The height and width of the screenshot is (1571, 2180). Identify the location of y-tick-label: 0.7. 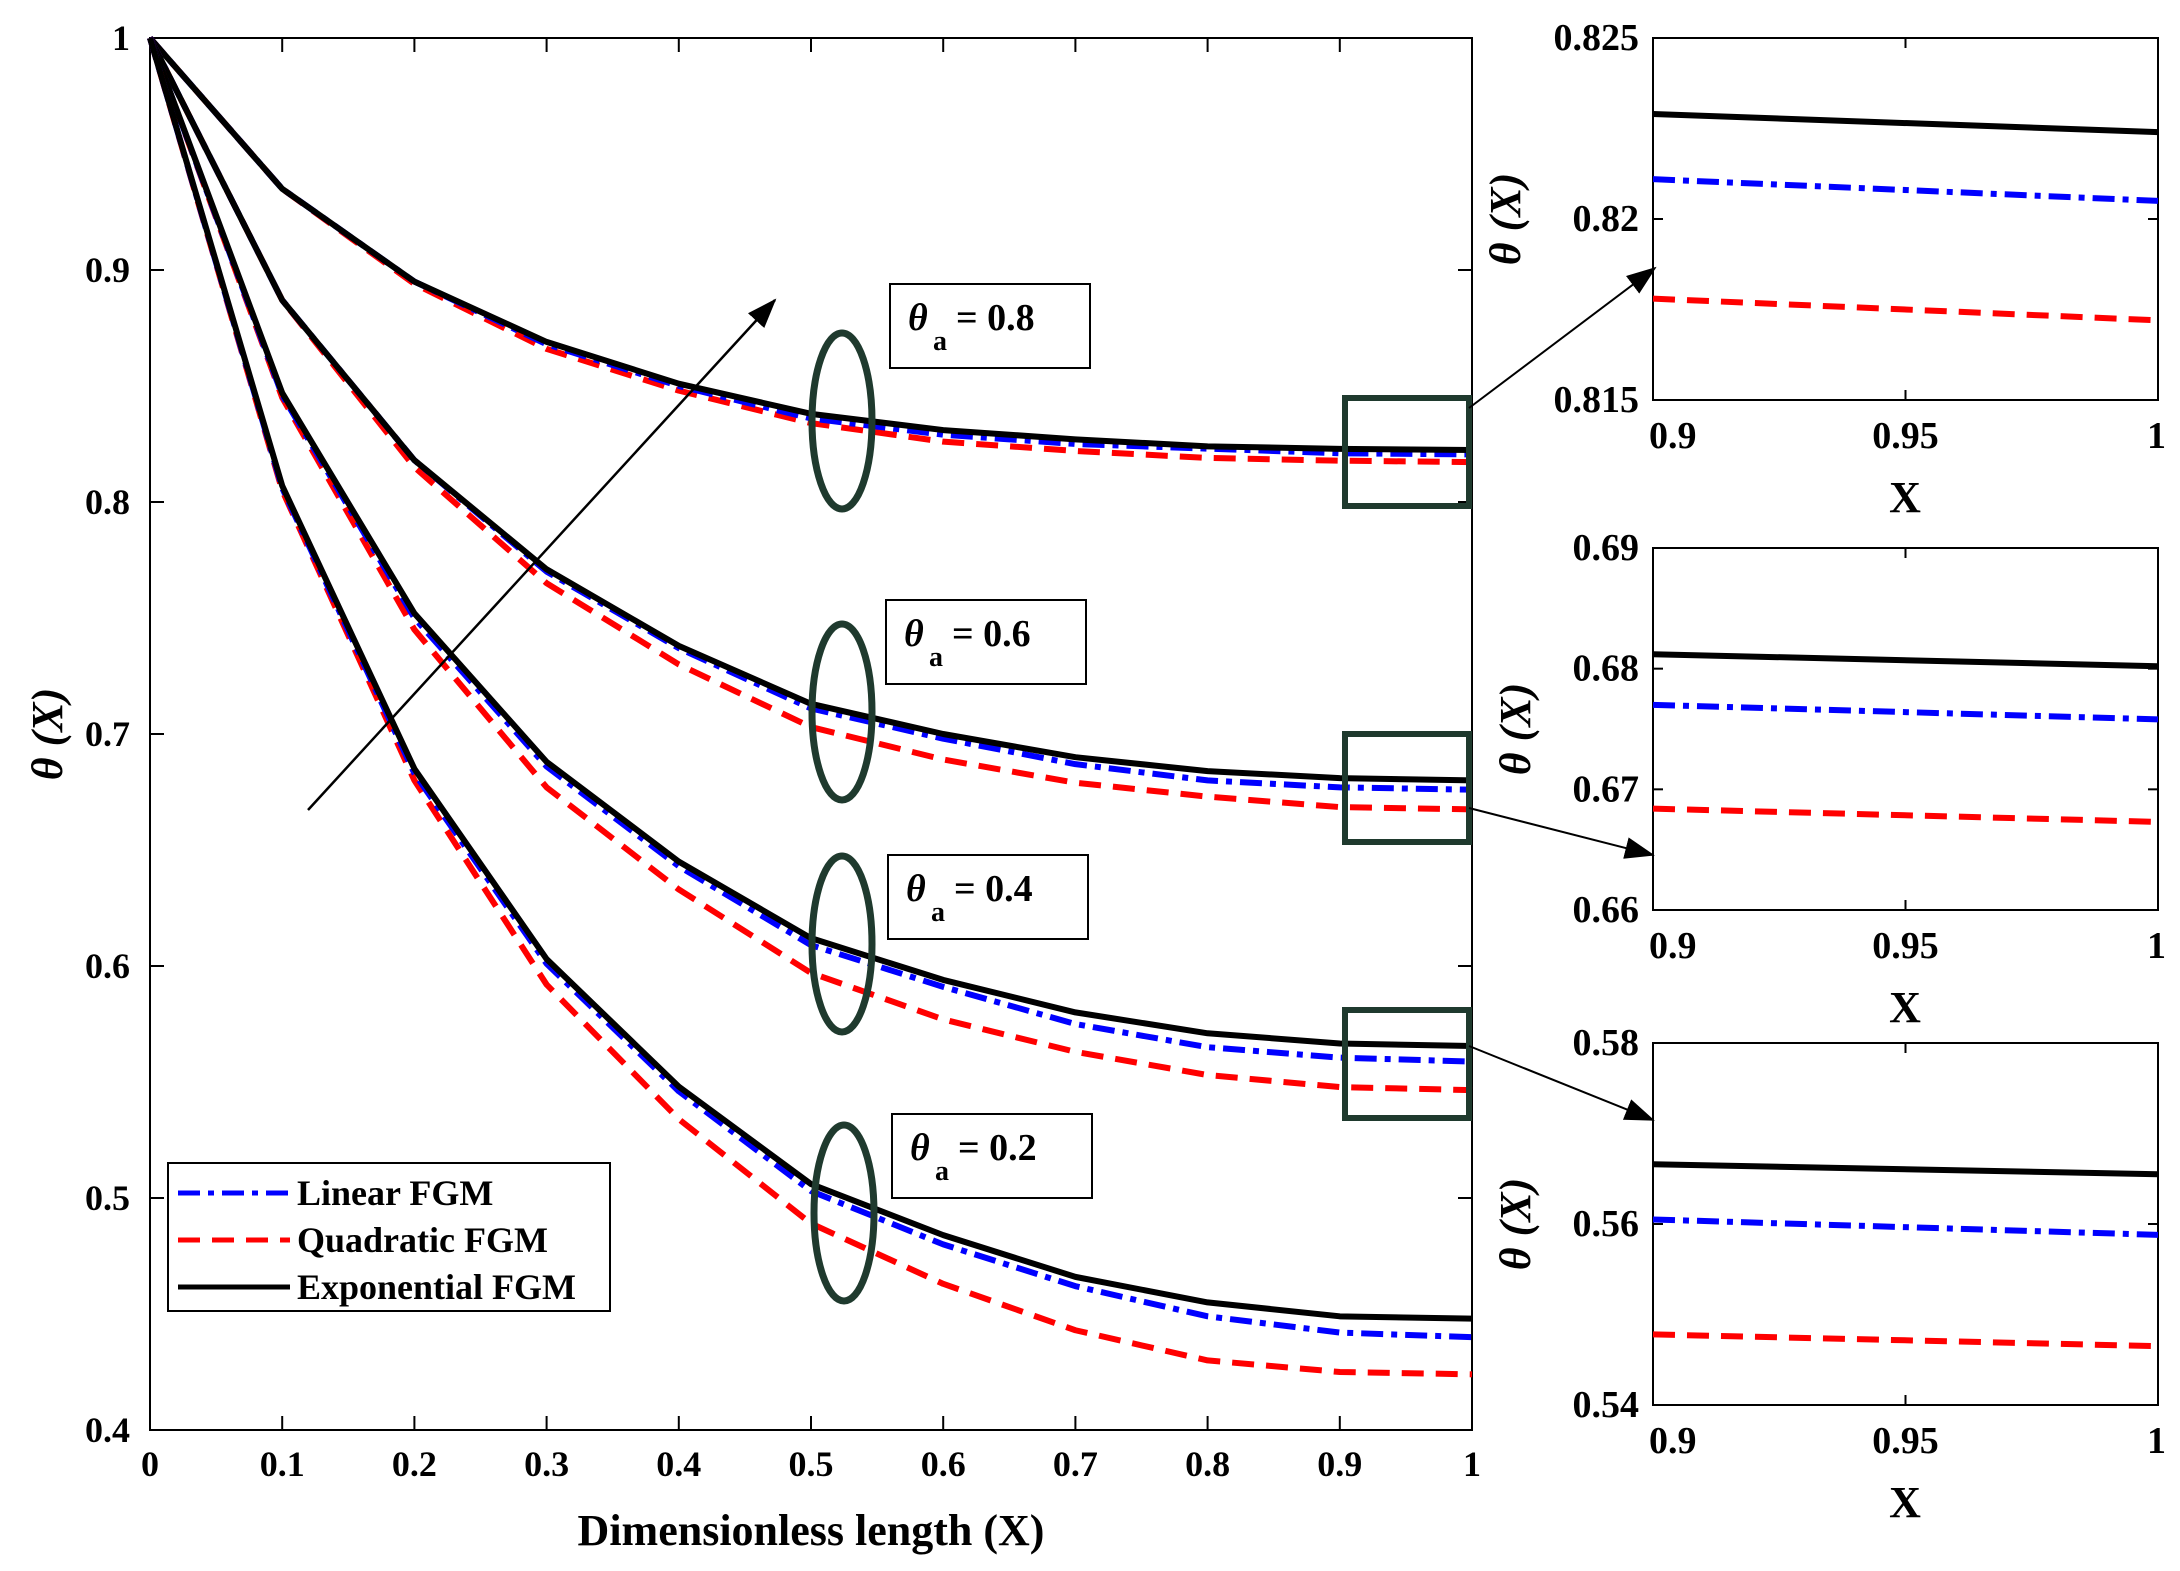
(107, 734).